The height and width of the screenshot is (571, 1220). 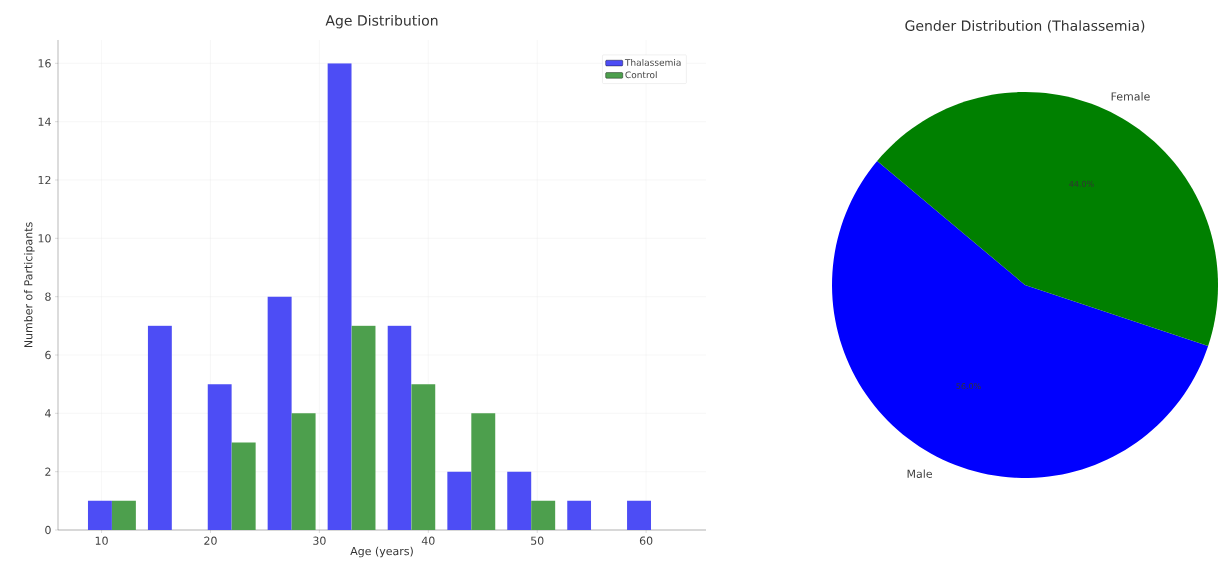 I want to click on data-label: 44.0%, so click(x=1081, y=183).